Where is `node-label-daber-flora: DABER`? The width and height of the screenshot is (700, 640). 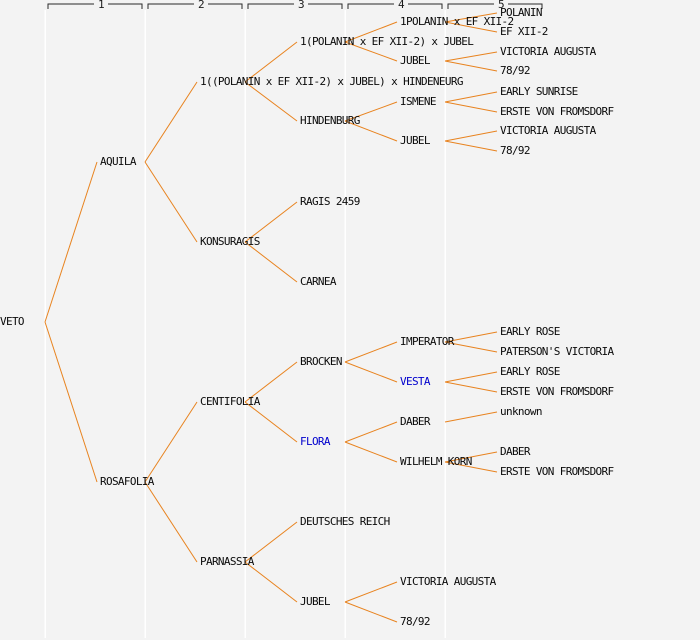 node-label-daber-flora: DABER is located at coordinates (415, 422).